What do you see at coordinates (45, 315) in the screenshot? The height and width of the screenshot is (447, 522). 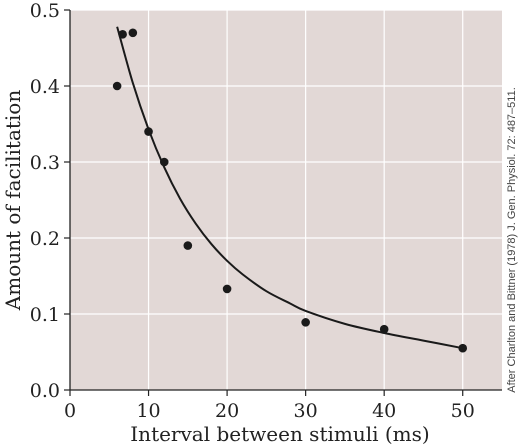 I see `y-tick-label-0.1: 0.1` at bounding box center [45, 315].